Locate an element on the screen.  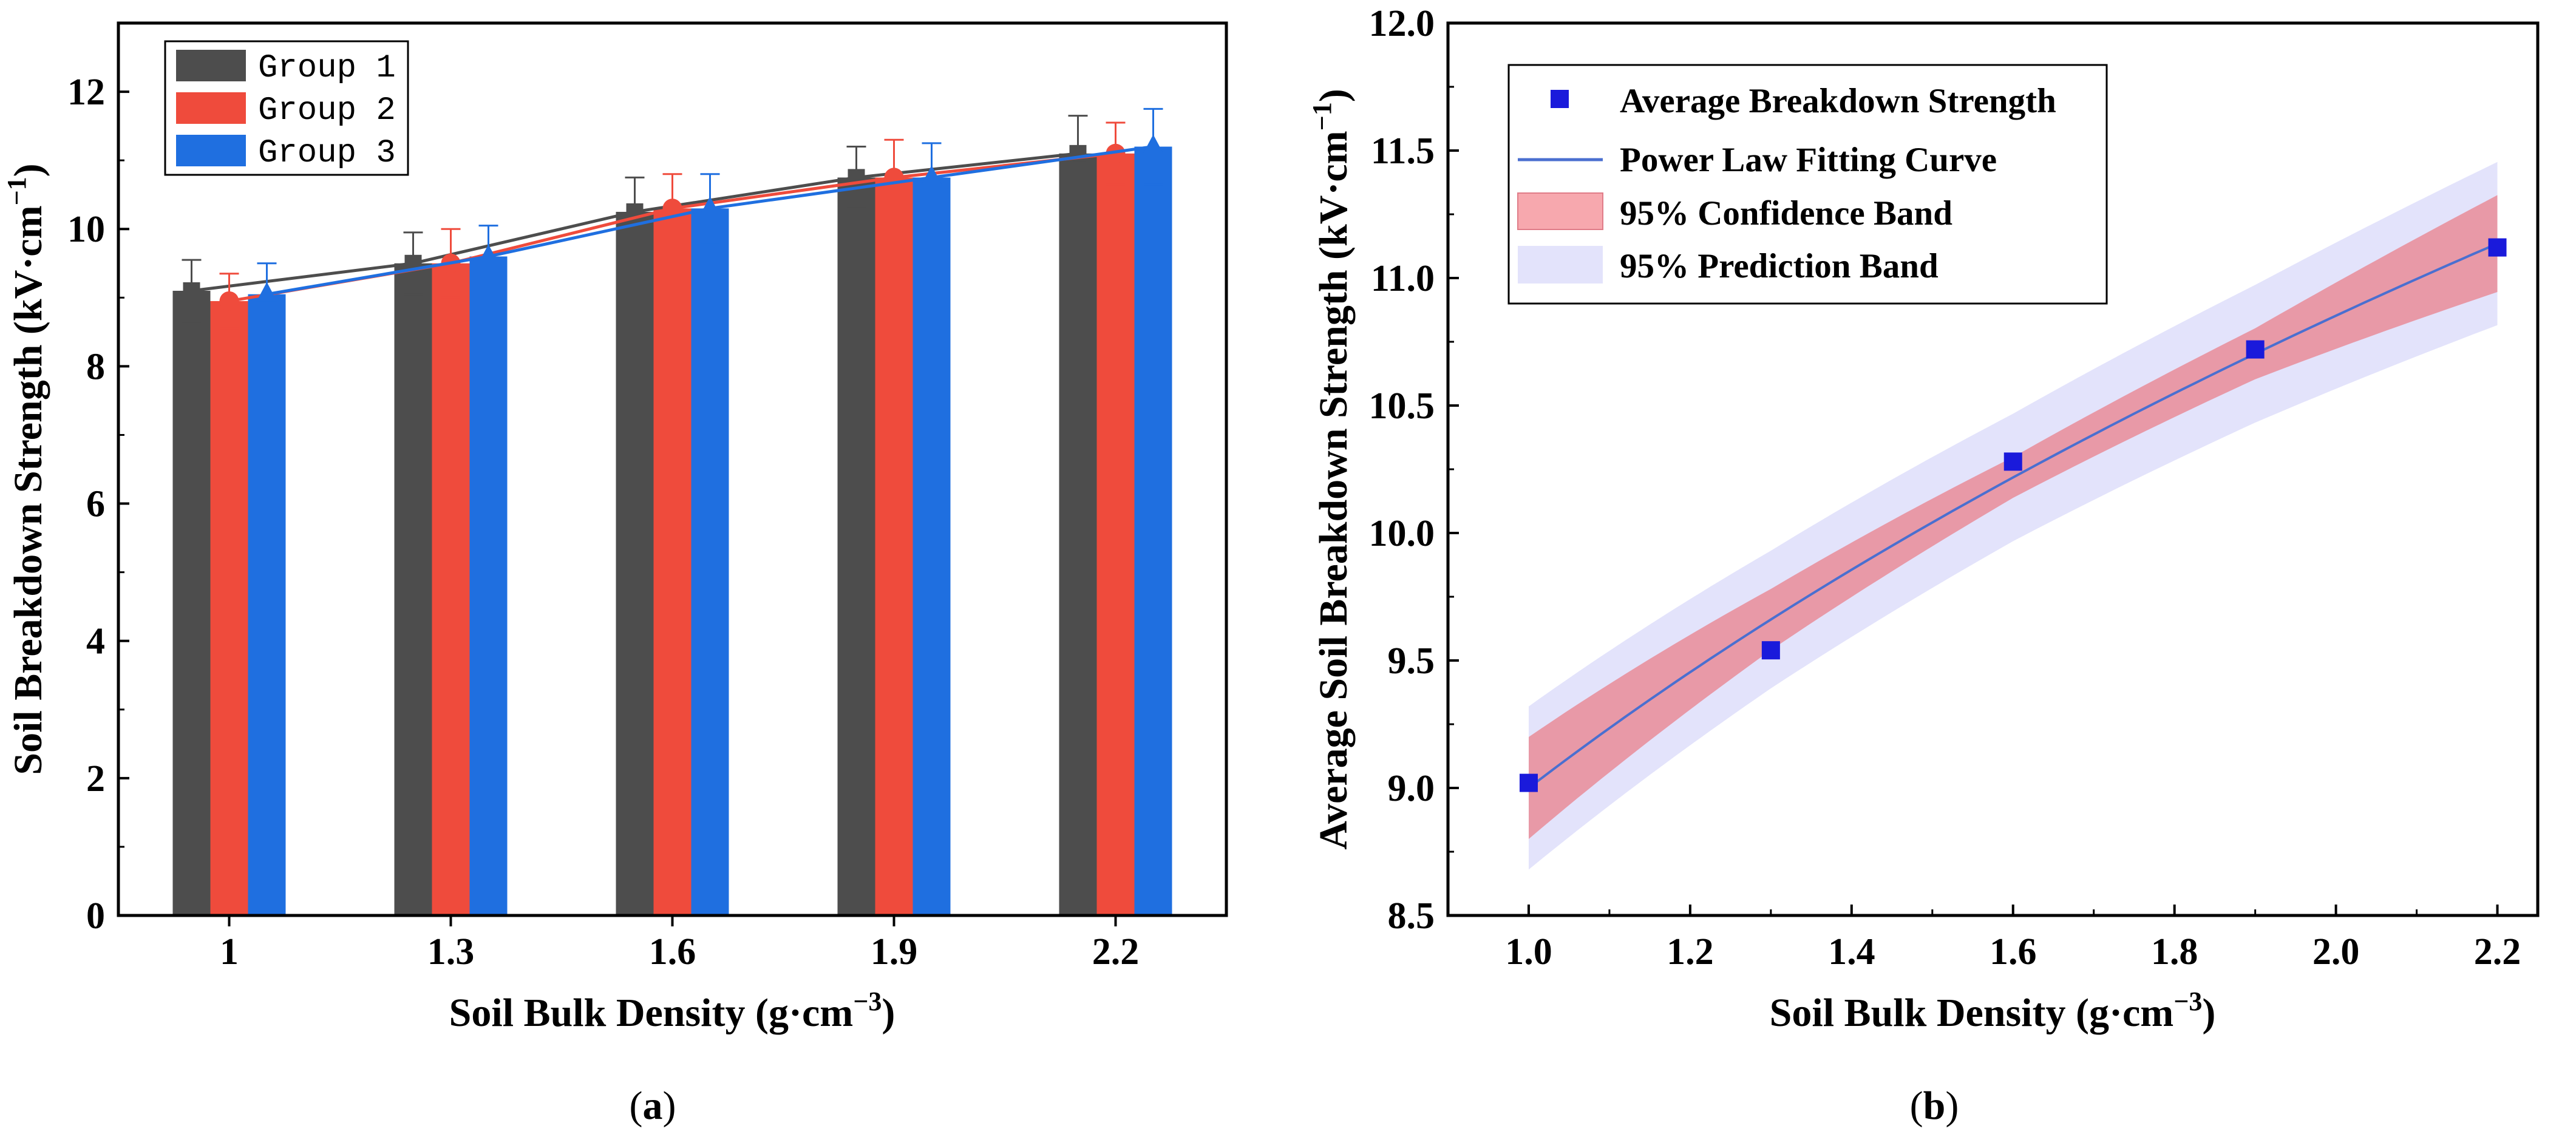
marker-group-3-1.9 is located at coordinates (931, 175).